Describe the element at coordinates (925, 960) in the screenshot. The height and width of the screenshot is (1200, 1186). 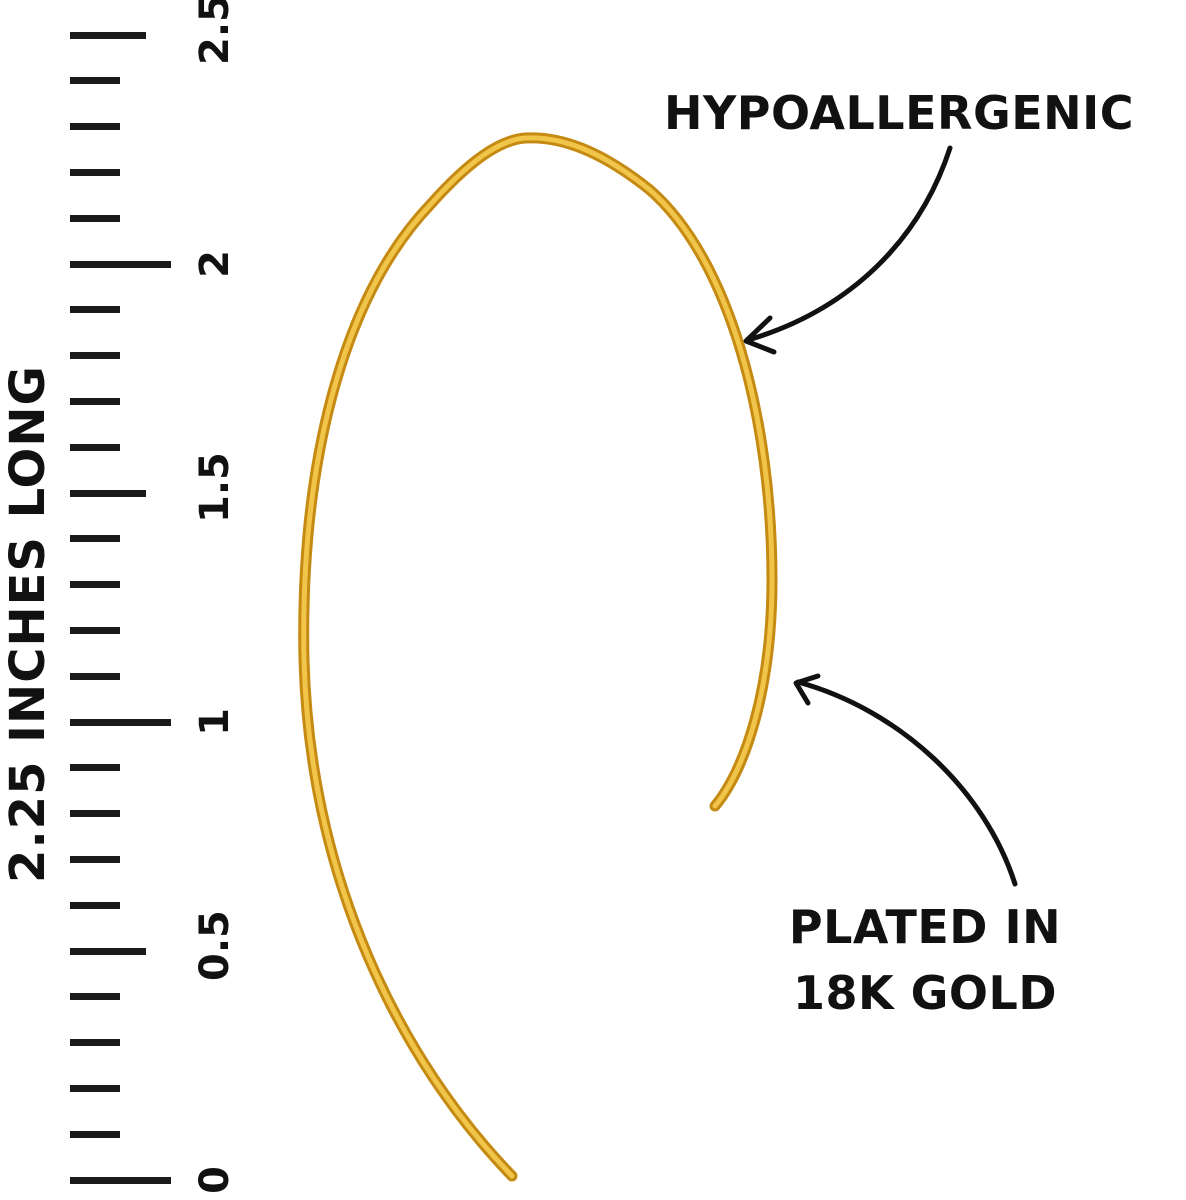
I see `plated-callout: PLATED IN 18K GOLD` at that location.